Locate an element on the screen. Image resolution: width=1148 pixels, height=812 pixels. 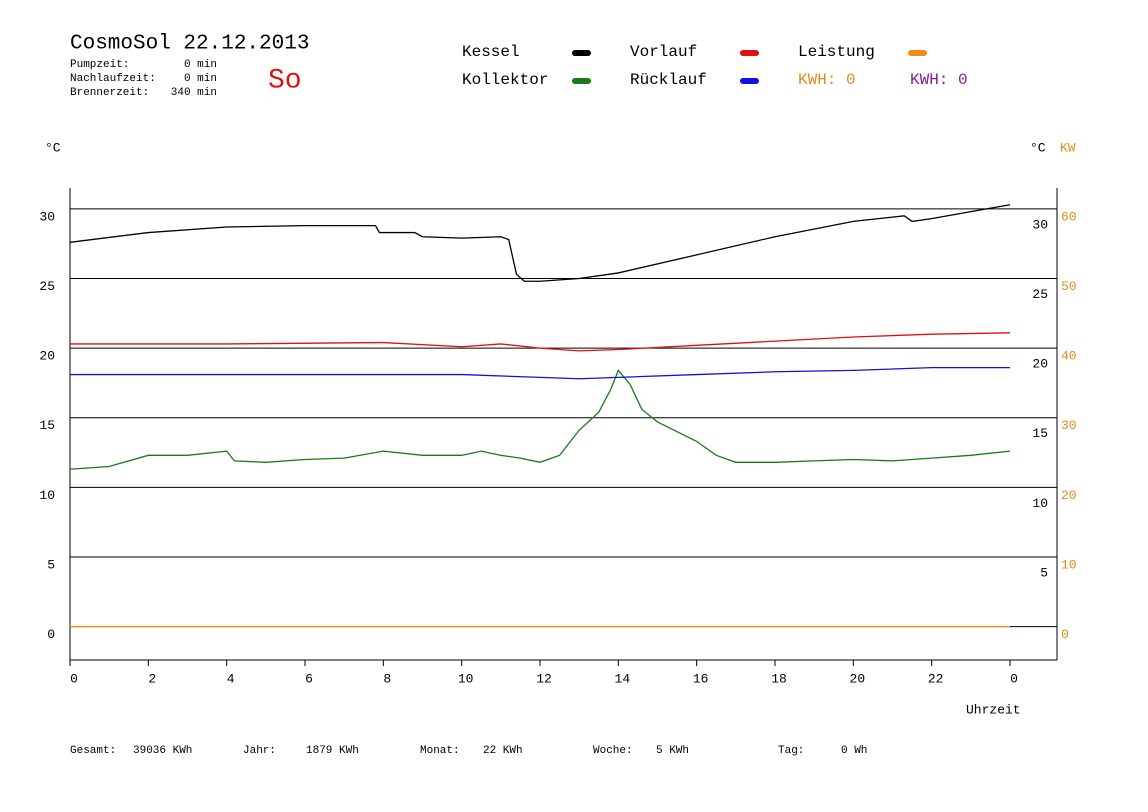
info-label: Pumpzeit: is located at coordinates (99, 65).